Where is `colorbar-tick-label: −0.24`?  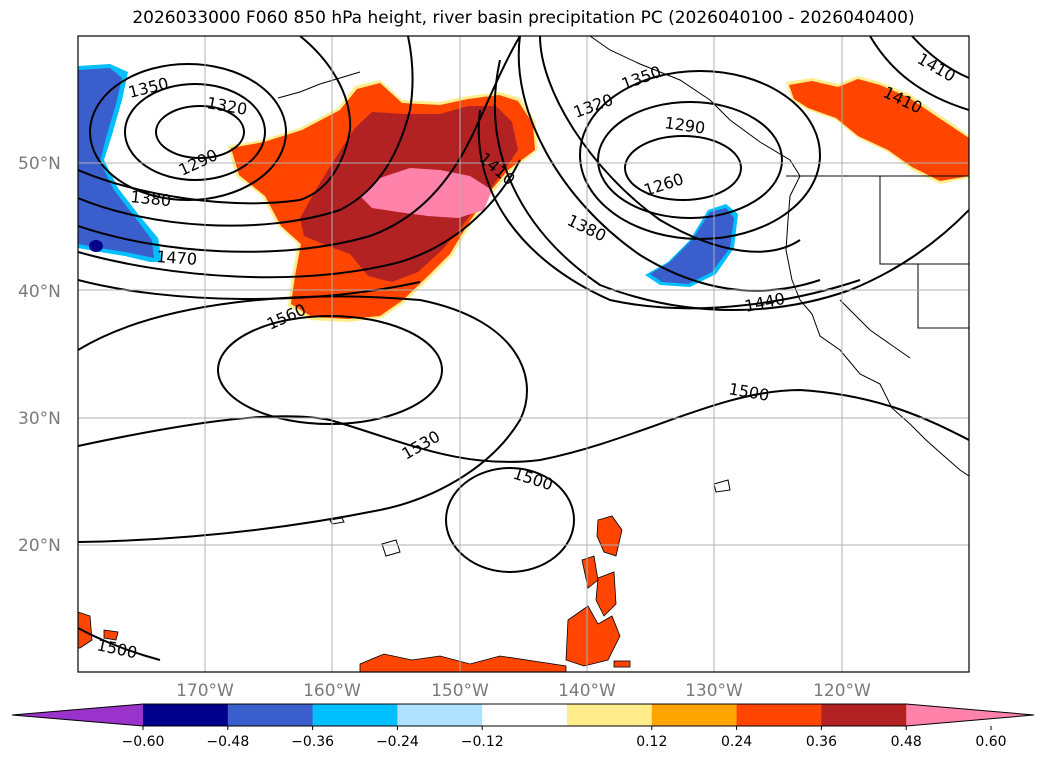 colorbar-tick-label: −0.24 is located at coordinates (397, 742).